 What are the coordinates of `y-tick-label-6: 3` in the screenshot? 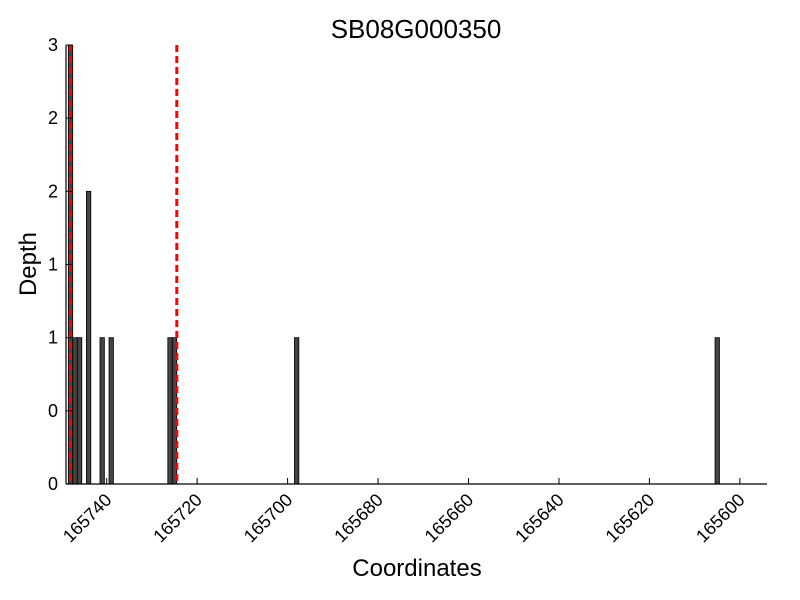 It's located at (53, 45).